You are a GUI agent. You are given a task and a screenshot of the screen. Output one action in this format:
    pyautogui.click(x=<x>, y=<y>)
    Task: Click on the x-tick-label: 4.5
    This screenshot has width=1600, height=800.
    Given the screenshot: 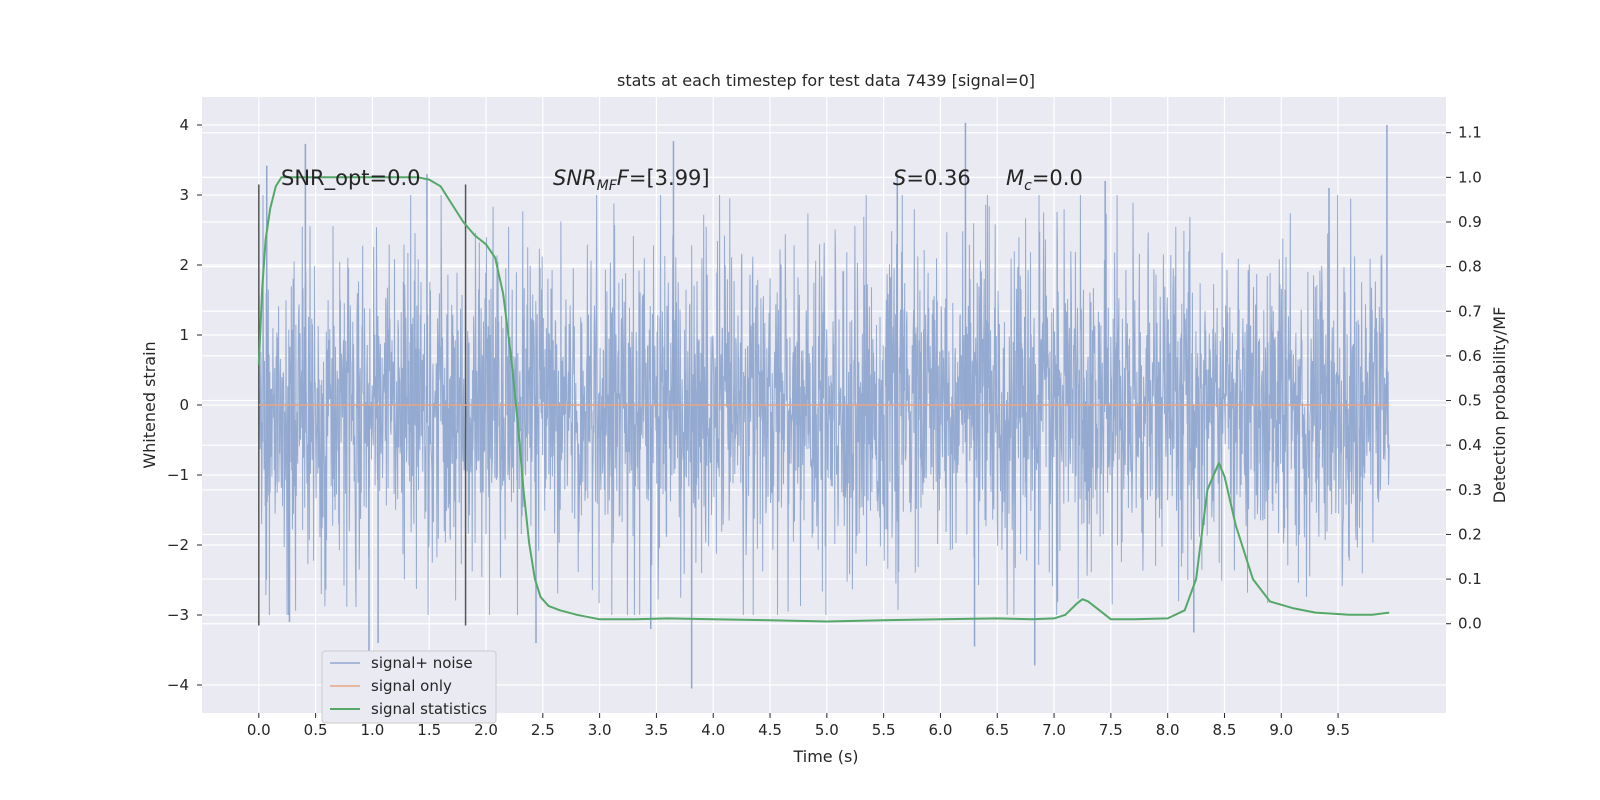 What is the action you would take?
    pyautogui.click(x=770, y=730)
    